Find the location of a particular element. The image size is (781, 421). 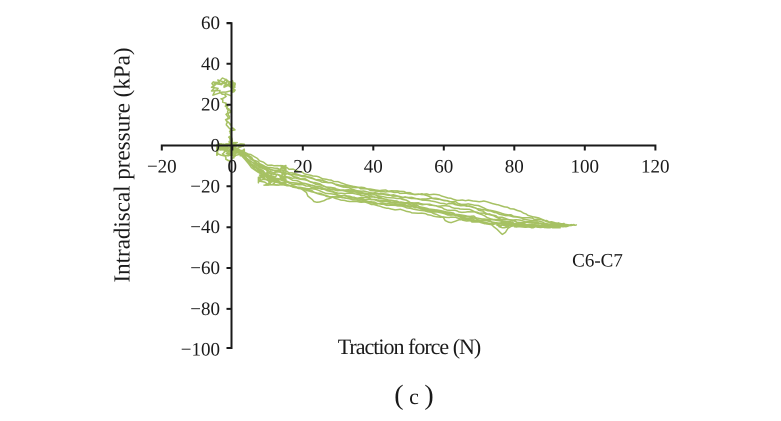

svg-text: −60 is located at coordinates (205, 268).